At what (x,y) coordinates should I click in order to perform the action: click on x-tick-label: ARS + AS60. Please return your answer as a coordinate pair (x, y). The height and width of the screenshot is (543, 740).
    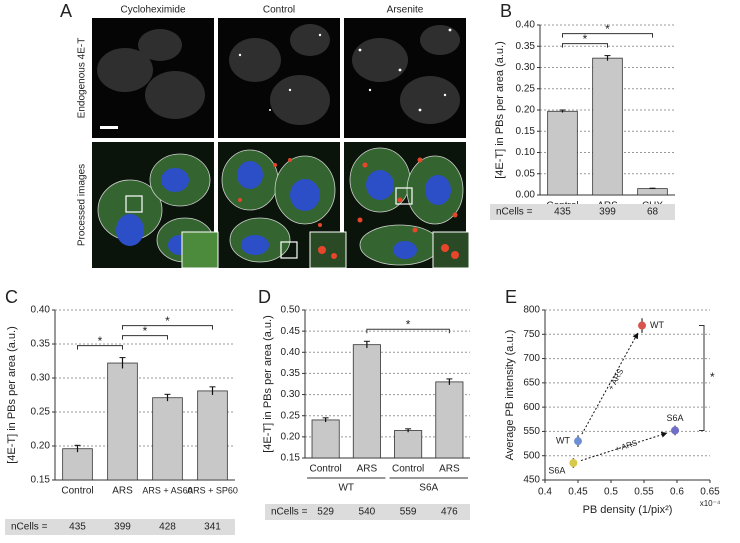
    Looking at the image, I should click on (167, 490).